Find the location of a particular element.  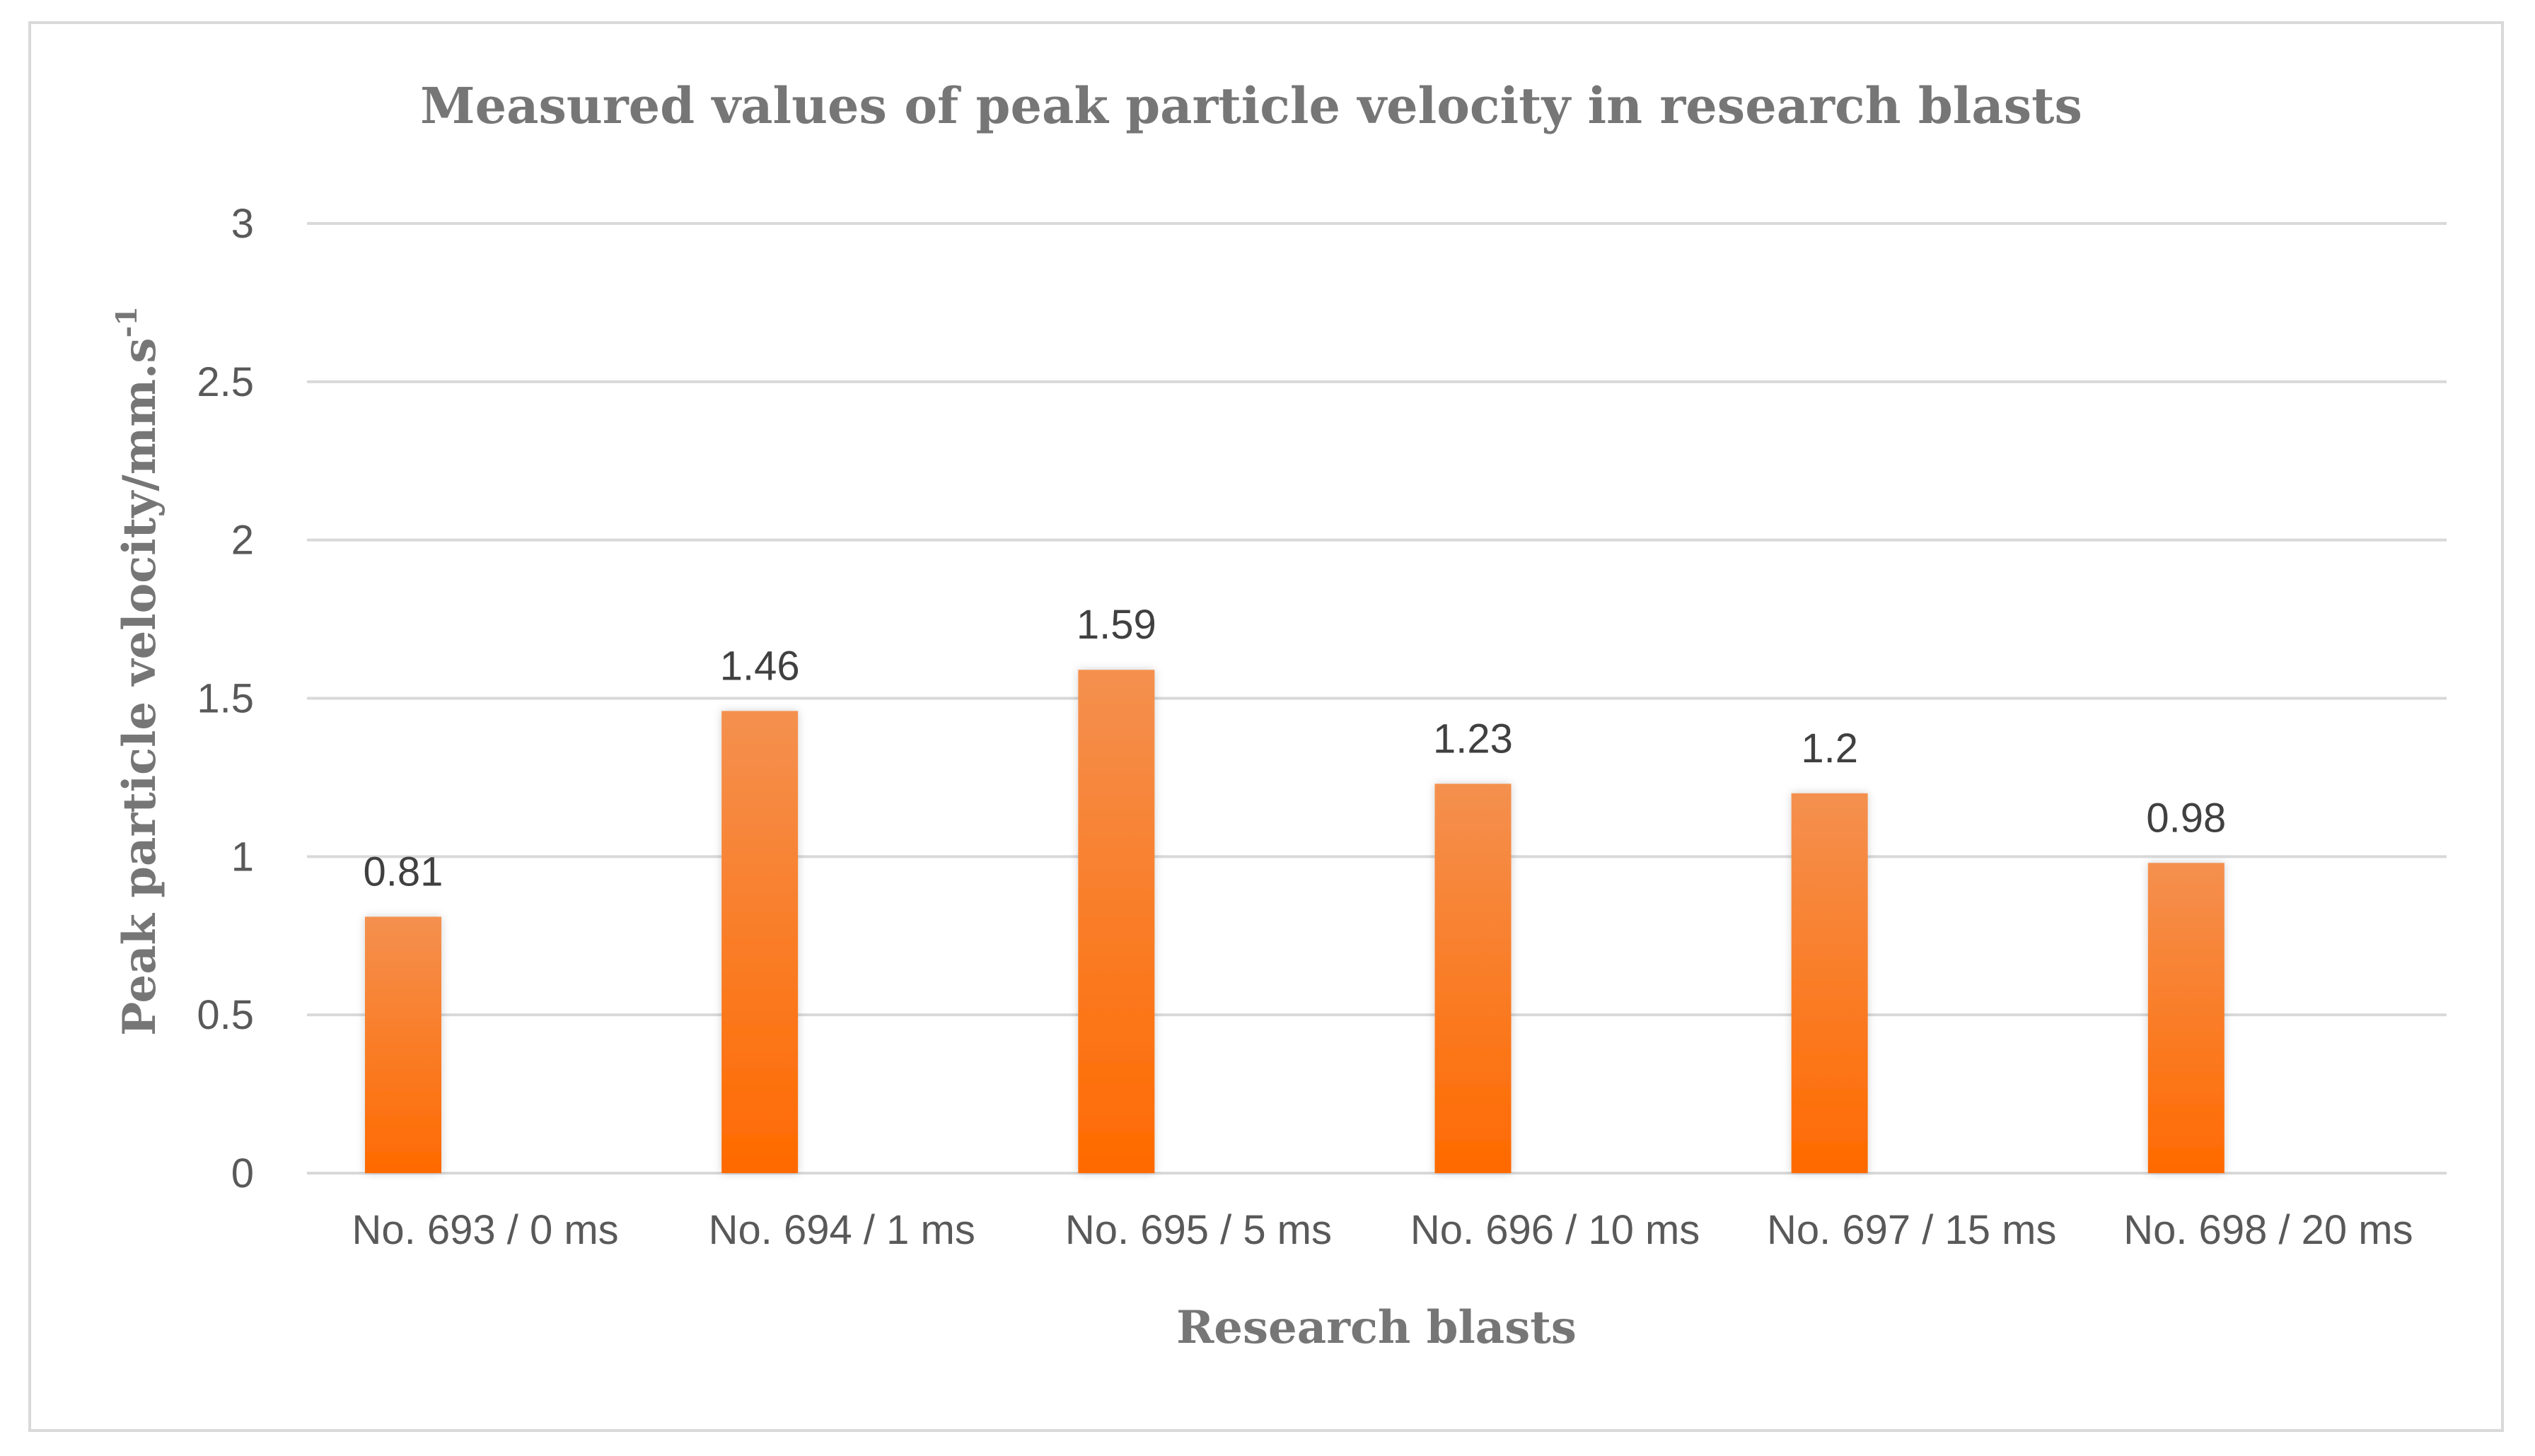

y-tick-label: 2.5 is located at coordinates (225, 382).